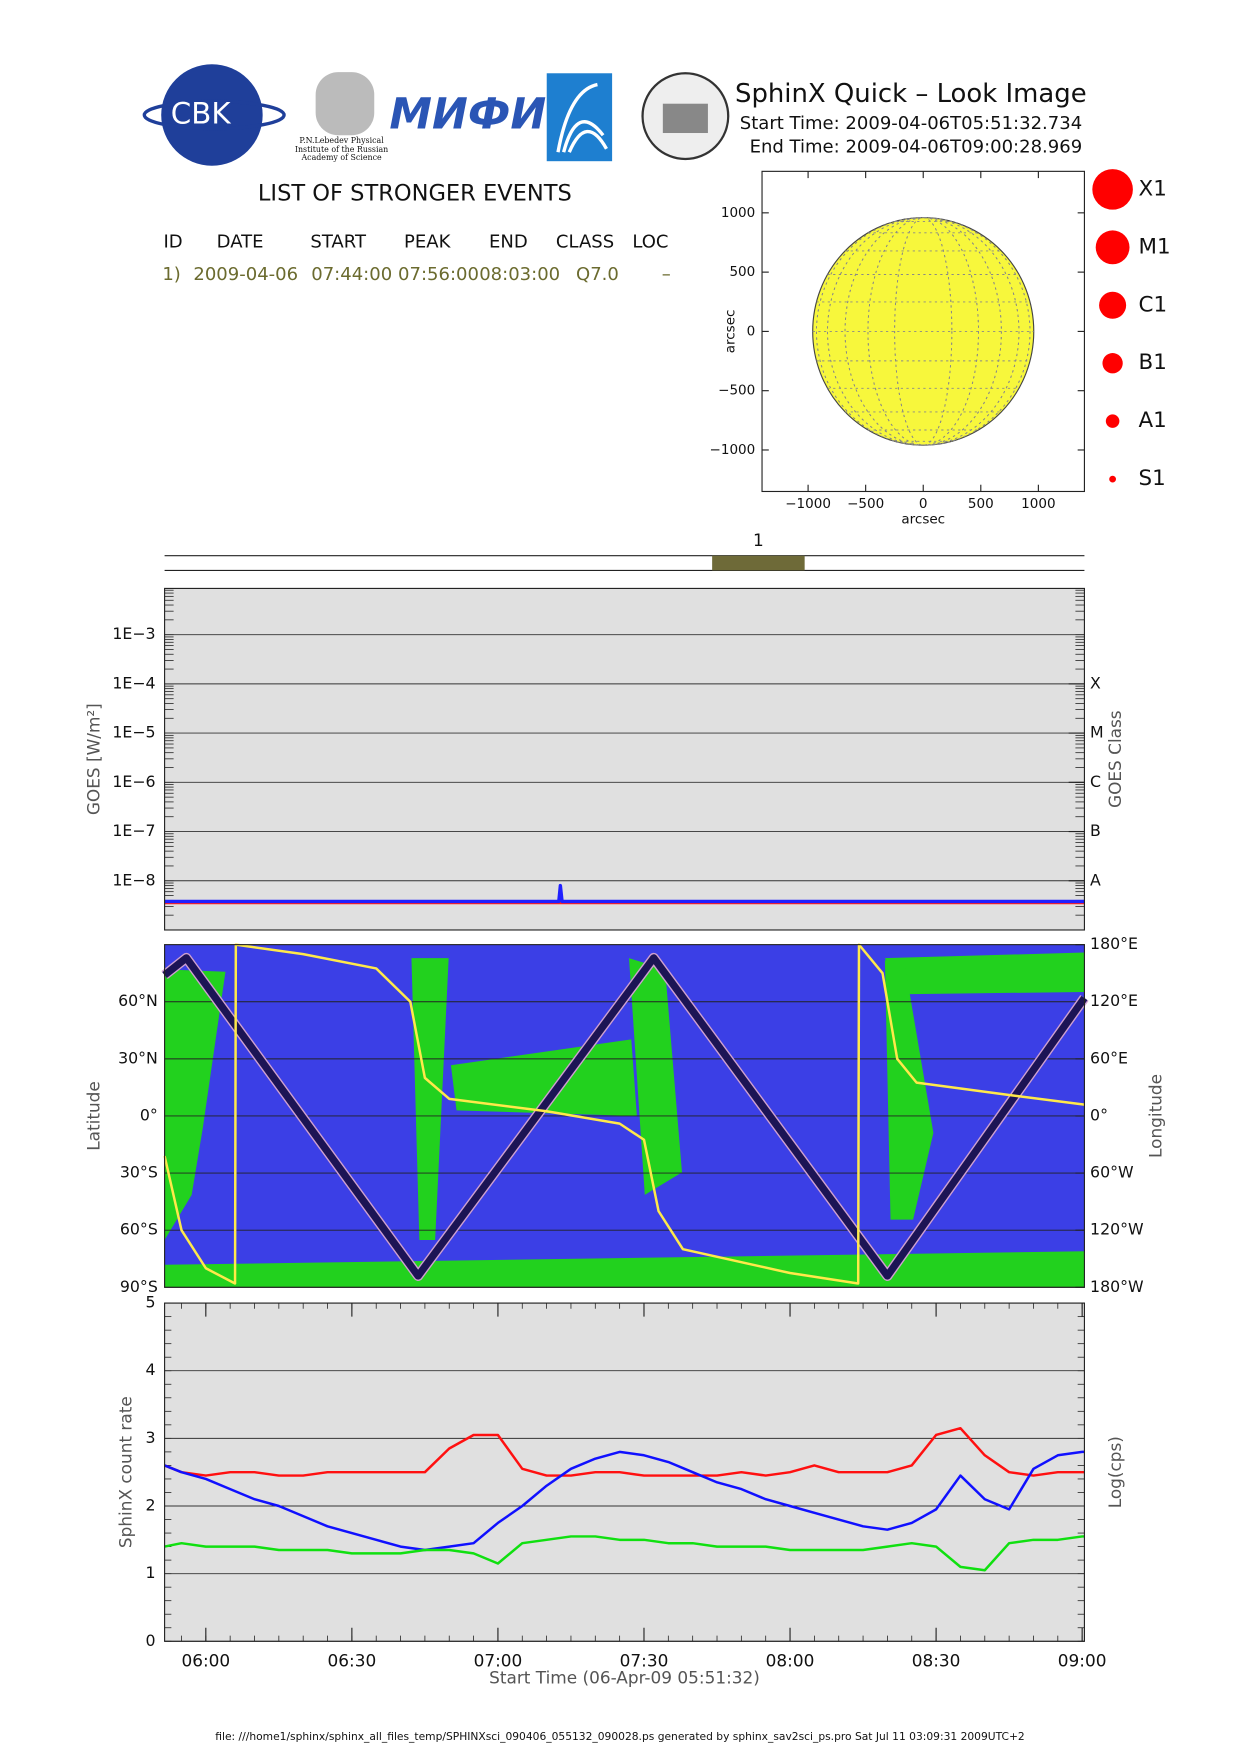  I want to click on y2-axis-label: Longitude, so click(1156, 1116).